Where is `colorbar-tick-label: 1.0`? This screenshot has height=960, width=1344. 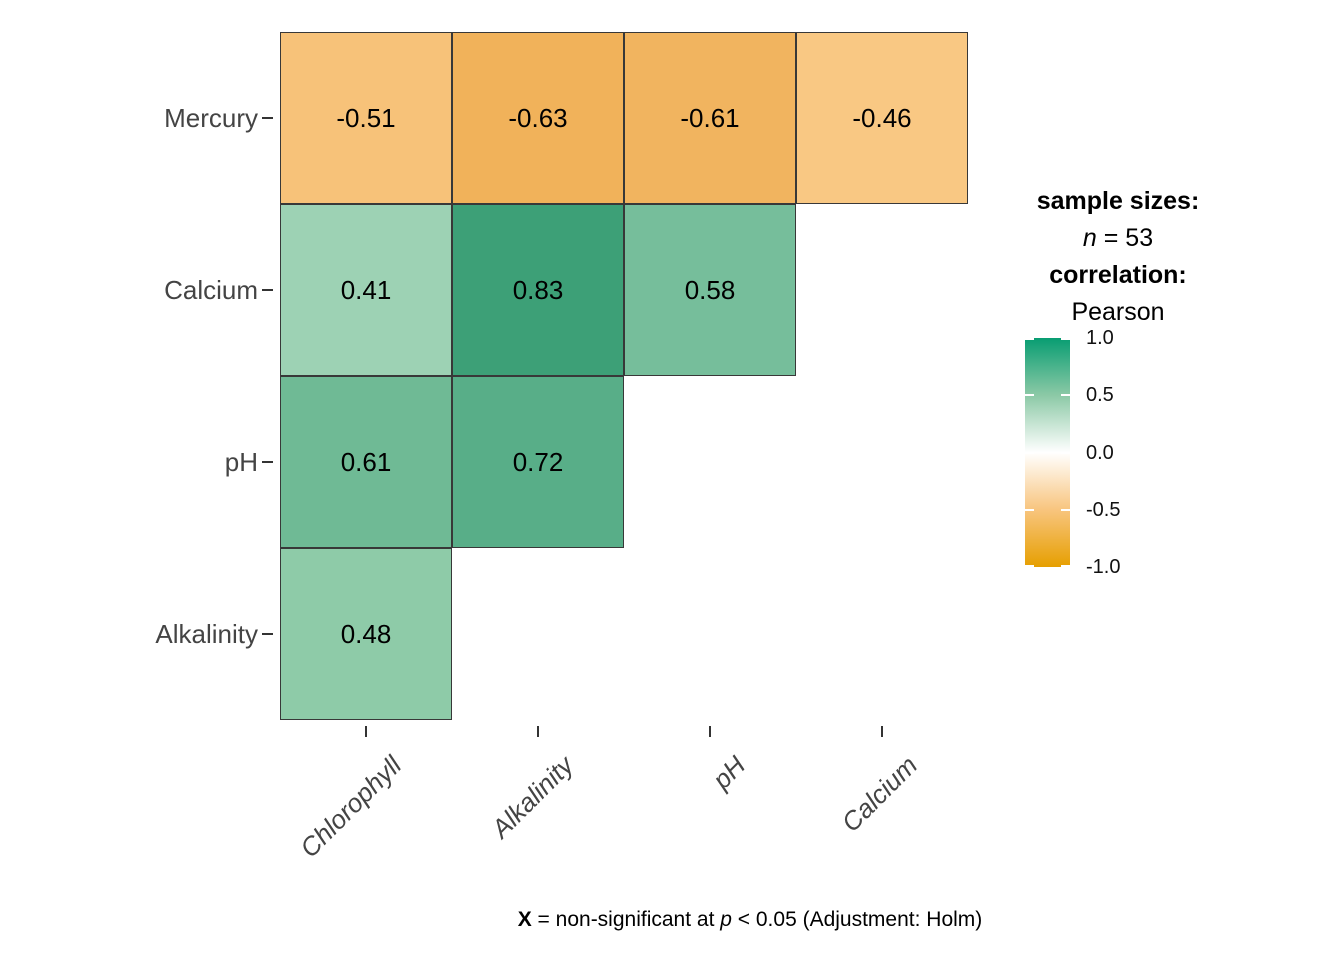
colorbar-tick-label: 1.0 is located at coordinates (1100, 338).